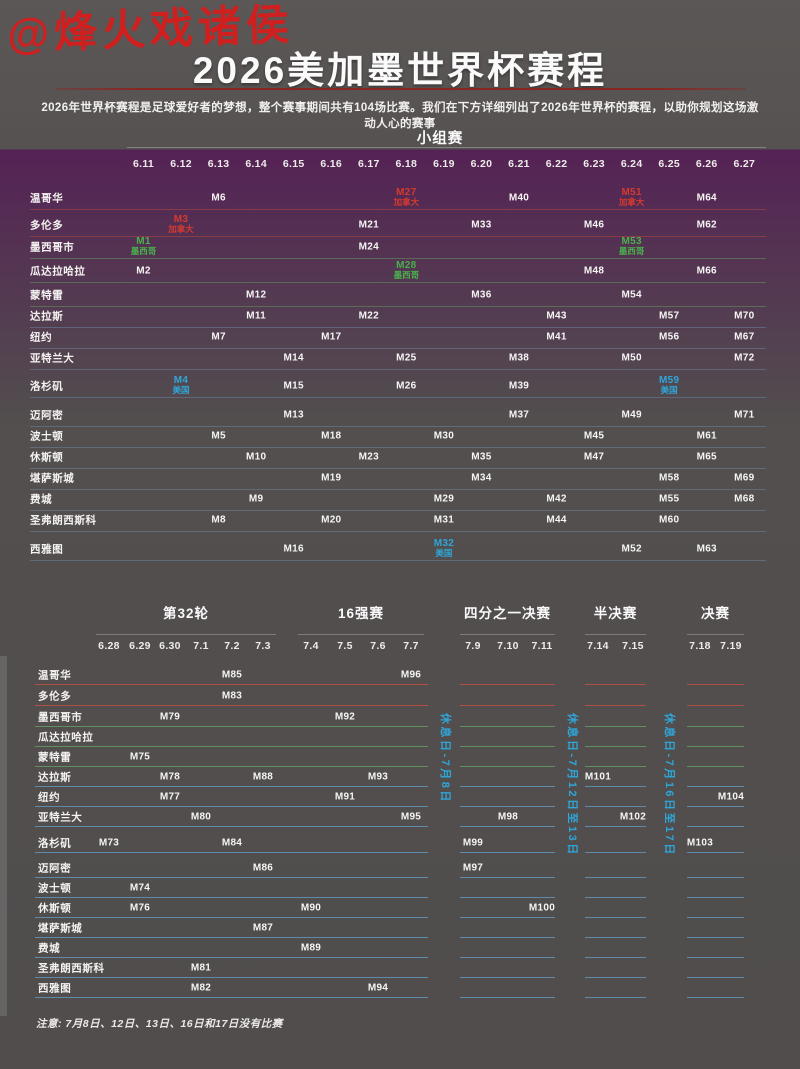 The image size is (800, 1069). I want to click on date-label: 6.20, so click(481, 164).